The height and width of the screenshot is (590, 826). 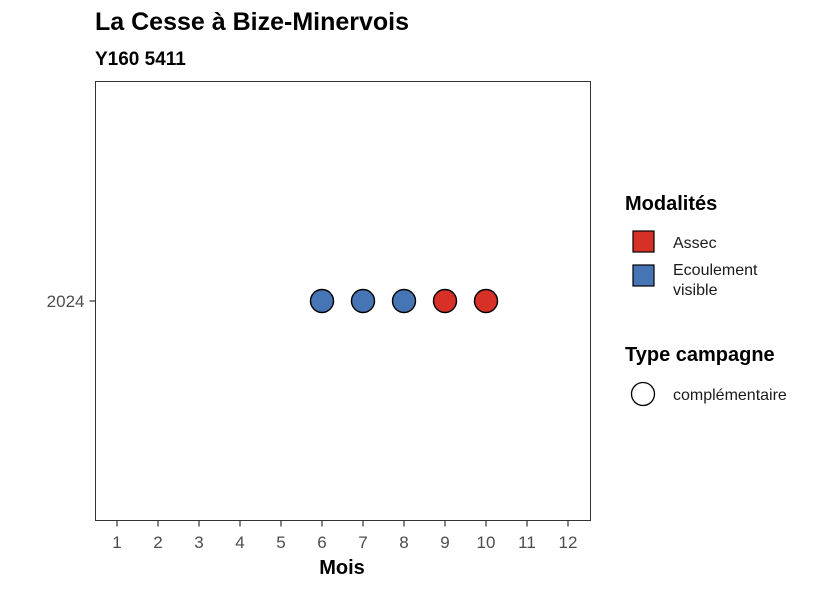 I want to click on x-tick-label: 9, so click(x=444, y=542).